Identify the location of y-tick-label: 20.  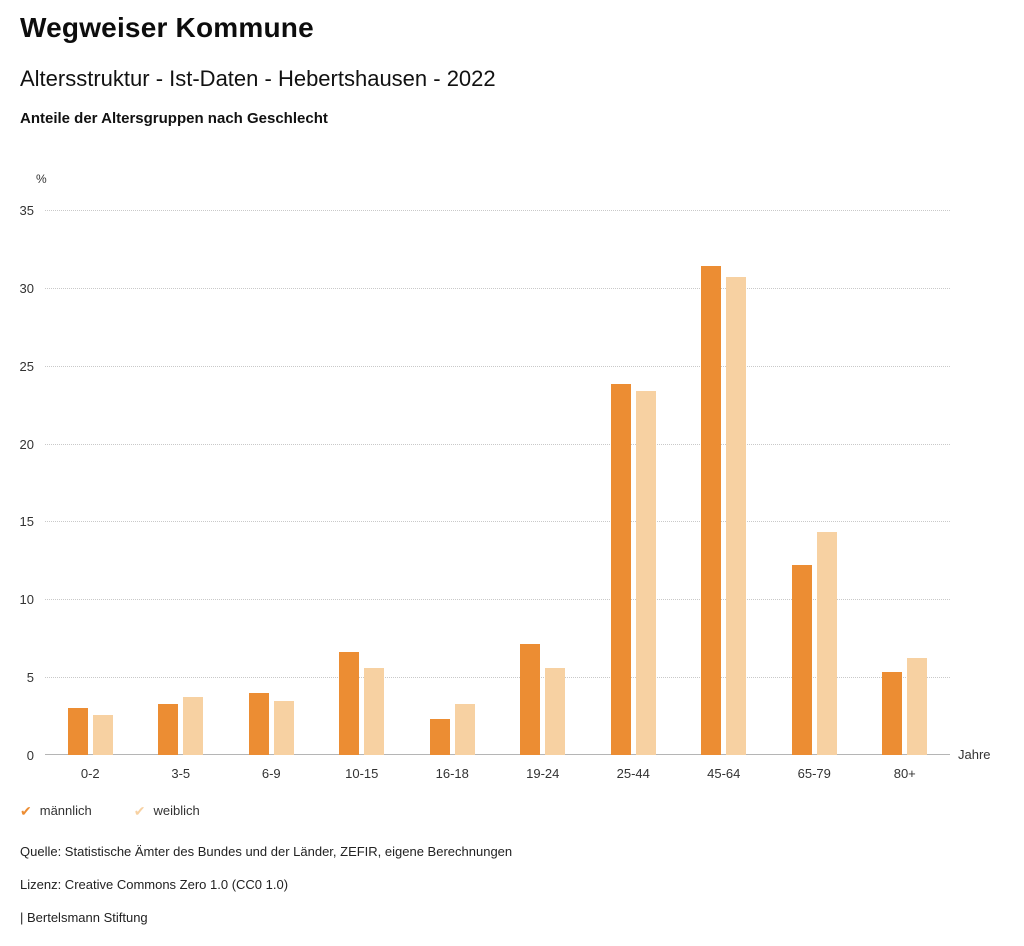
(26, 444).